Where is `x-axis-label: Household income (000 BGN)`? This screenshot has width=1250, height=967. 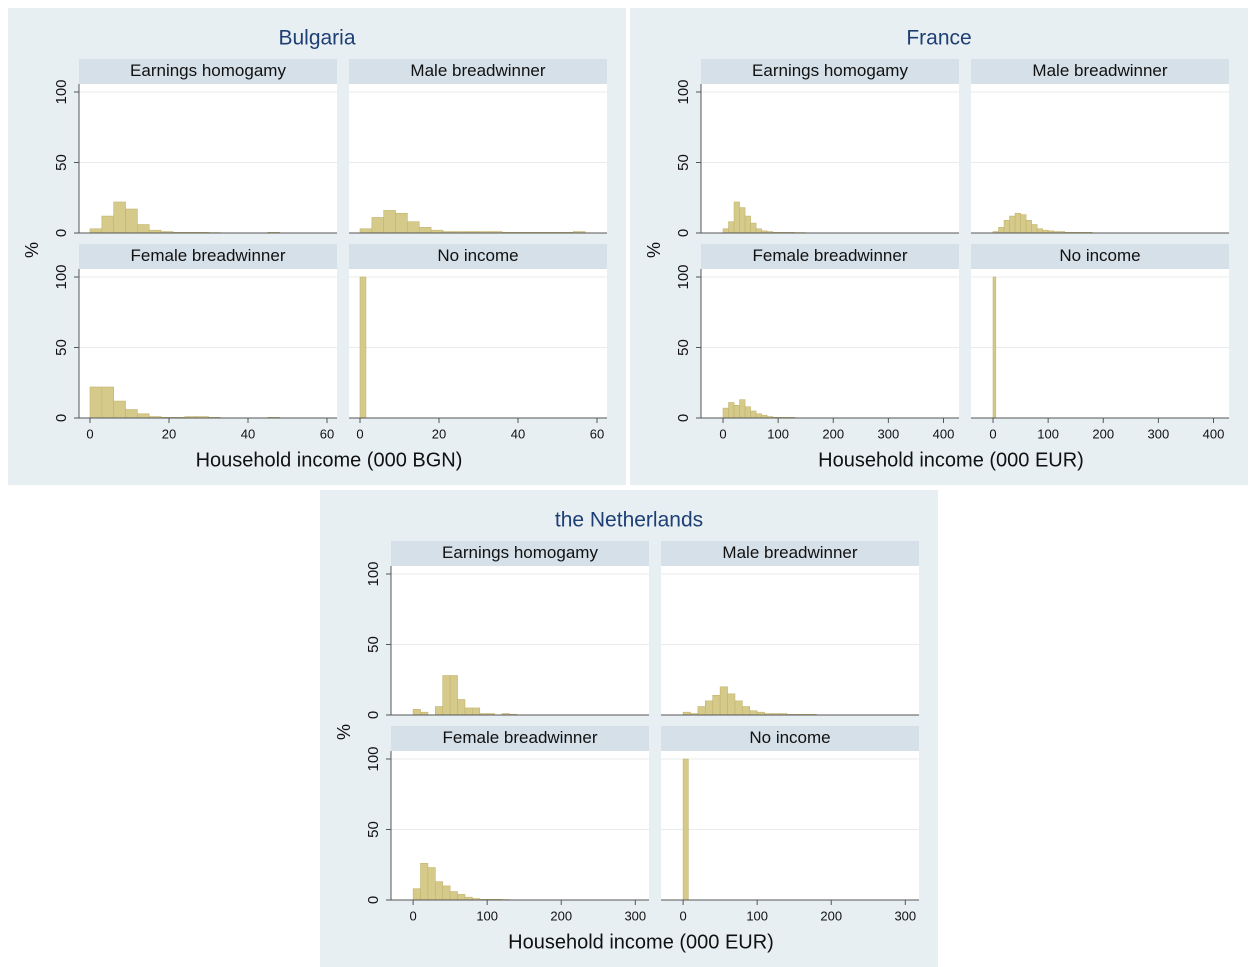 x-axis-label: Household income (000 BGN) is located at coordinates (329, 460).